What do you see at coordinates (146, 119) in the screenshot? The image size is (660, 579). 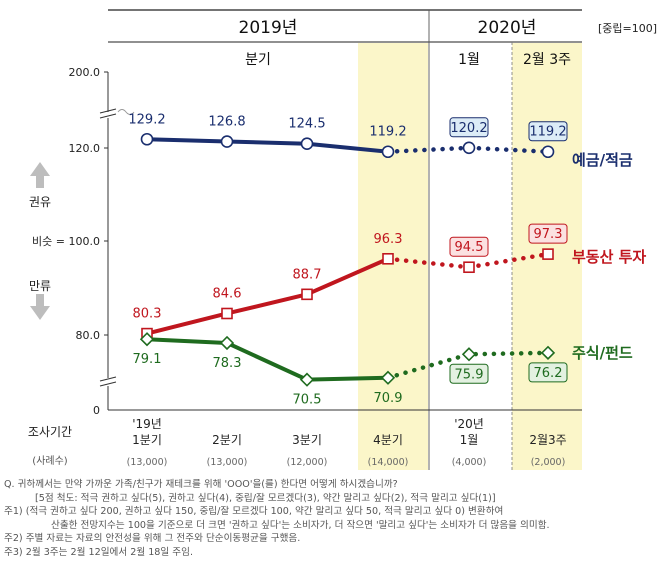 I see `data-label-0-0: 129.2` at bounding box center [146, 119].